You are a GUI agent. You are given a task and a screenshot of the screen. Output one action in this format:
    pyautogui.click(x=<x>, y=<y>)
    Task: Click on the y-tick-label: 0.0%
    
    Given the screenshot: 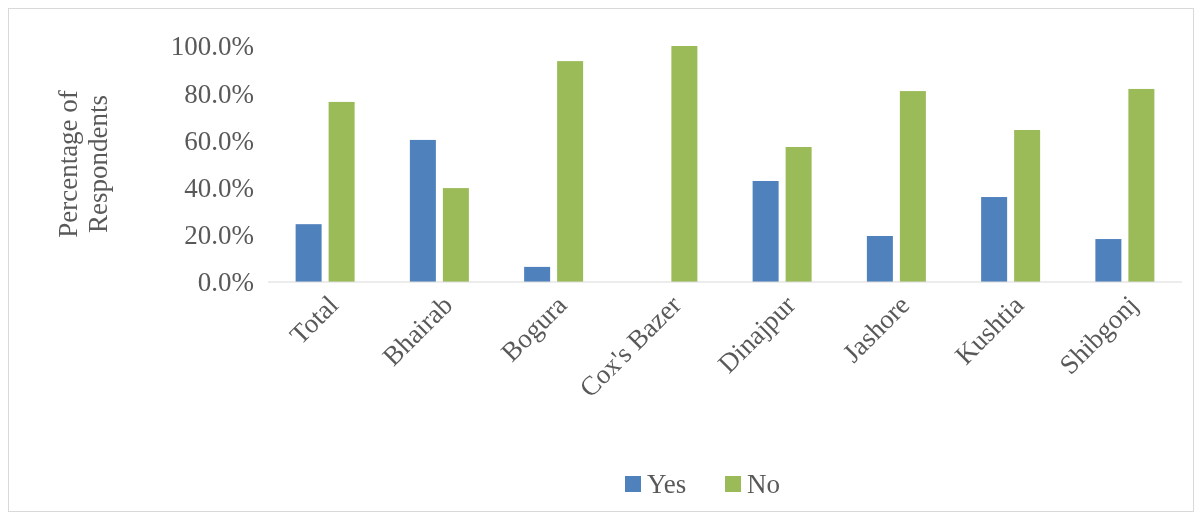 What is the action you would take?
    pyautogui.click(x=225, y=282)
    